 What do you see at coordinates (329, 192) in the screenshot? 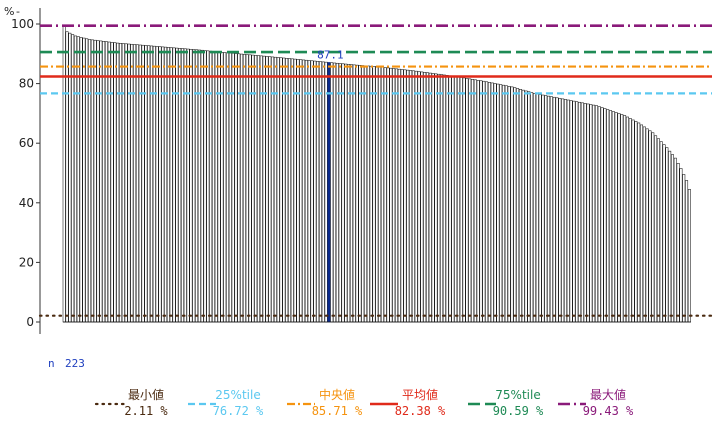
I see `highlighted-bar` at bounding box center [329, 192].